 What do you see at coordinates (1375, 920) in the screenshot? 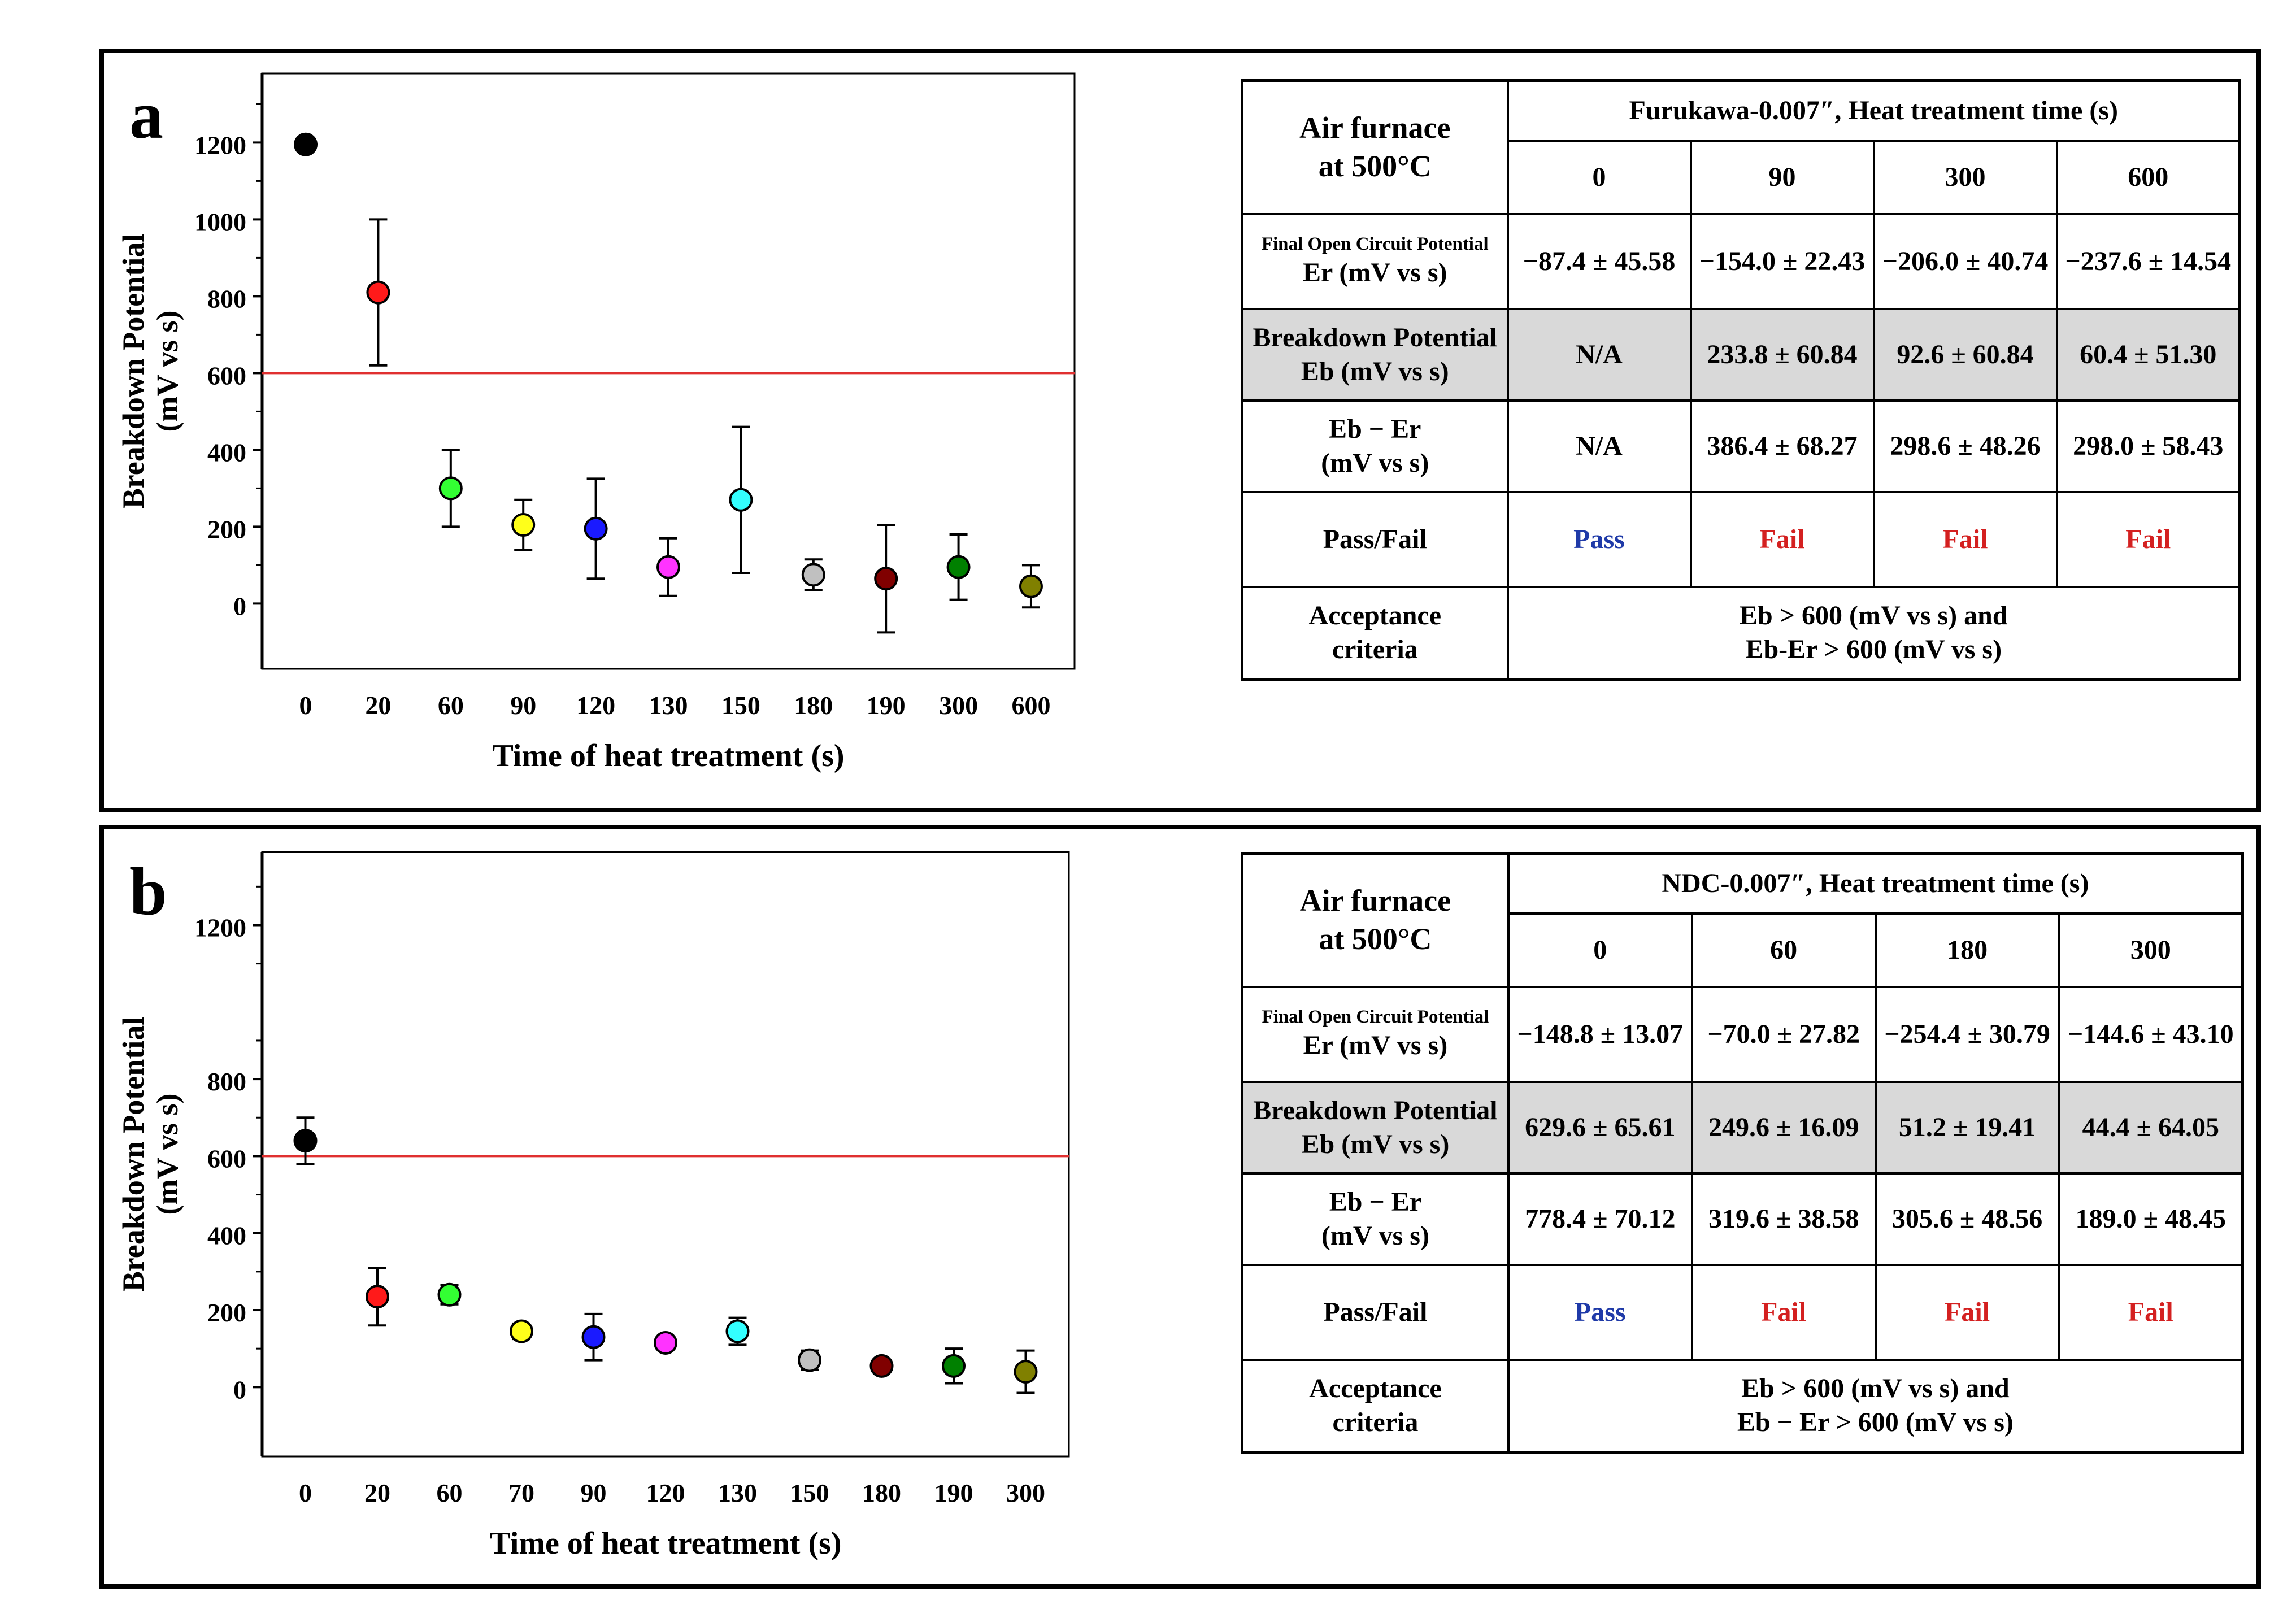
I see `air-furnace-header: Air furnace at 500°C` at bounding box center [1375, 920].